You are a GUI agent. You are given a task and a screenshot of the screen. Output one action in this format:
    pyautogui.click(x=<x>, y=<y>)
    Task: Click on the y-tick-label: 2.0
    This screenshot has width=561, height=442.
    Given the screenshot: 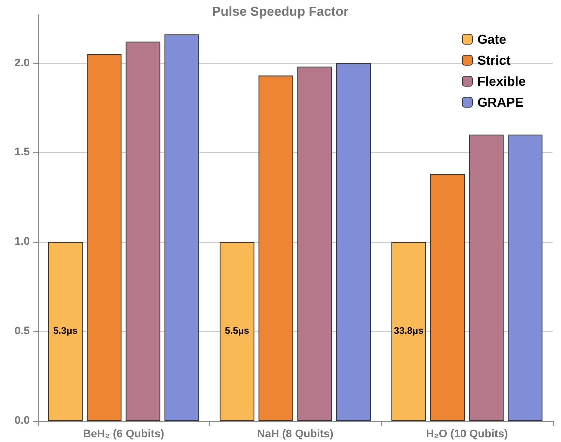 What is the action you would take?
    pyautogui.click(x=22, y=63)
    